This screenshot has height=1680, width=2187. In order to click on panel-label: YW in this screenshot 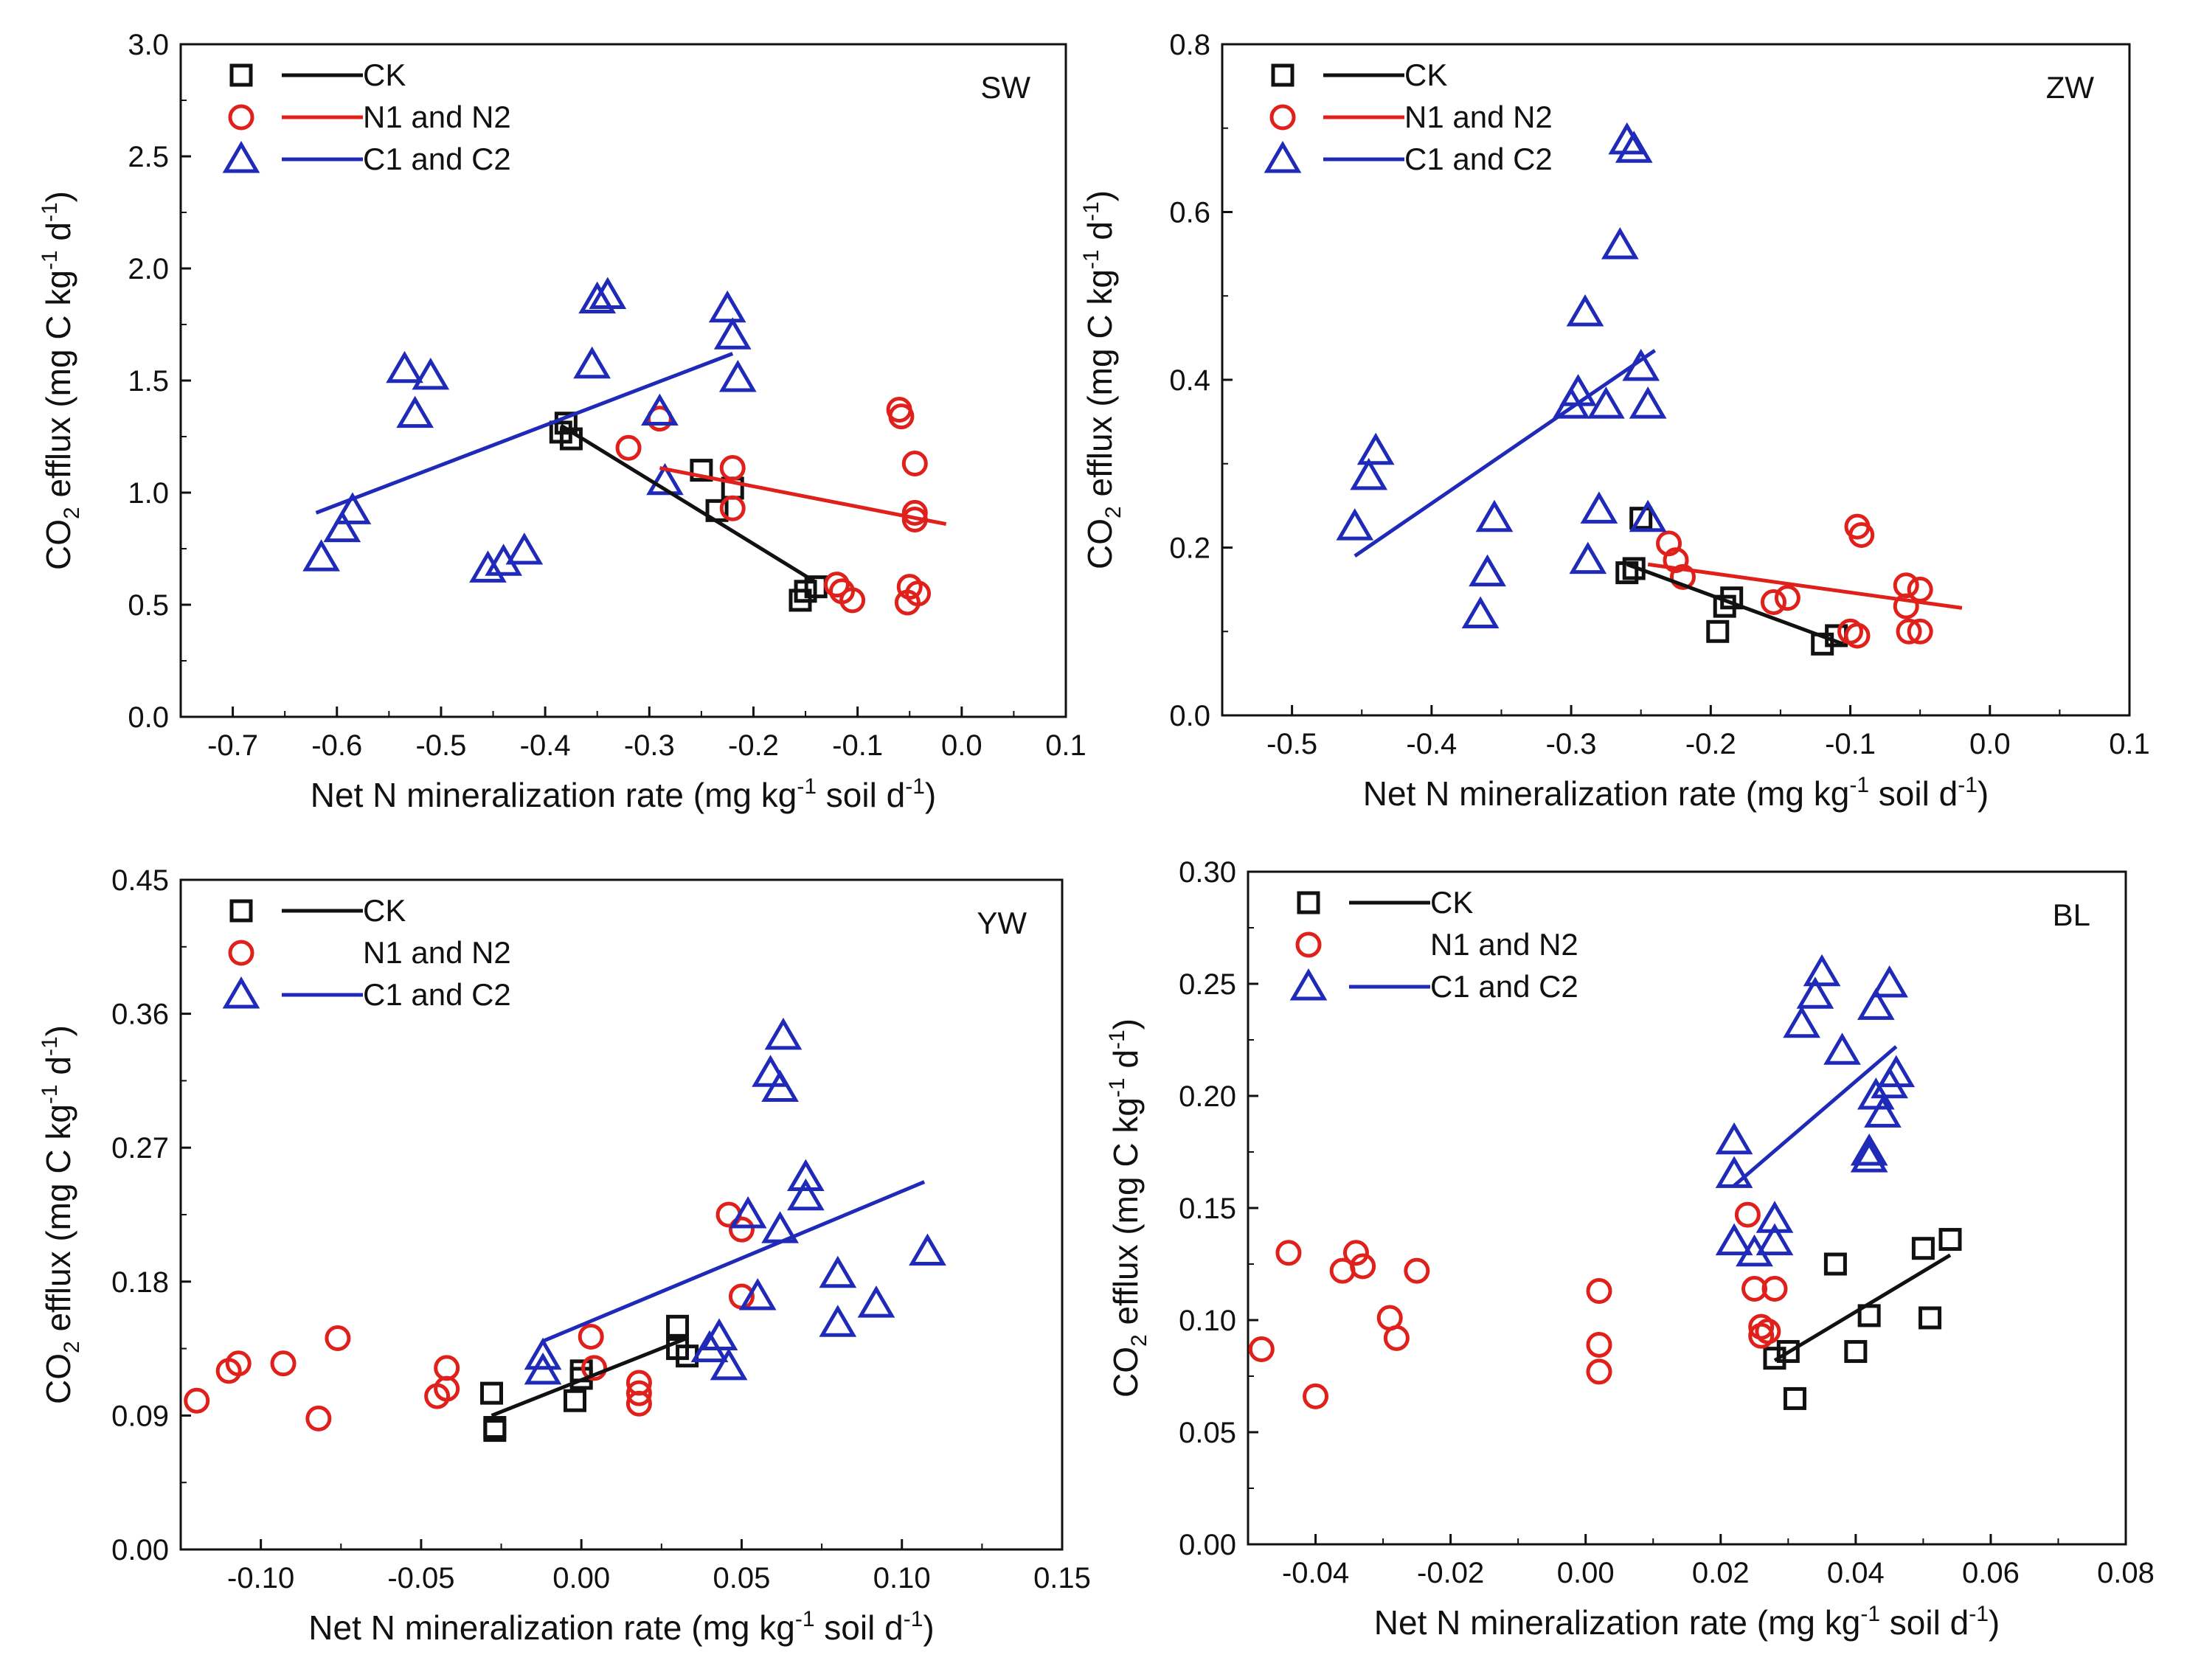, I will do `click(1002, 923)`.